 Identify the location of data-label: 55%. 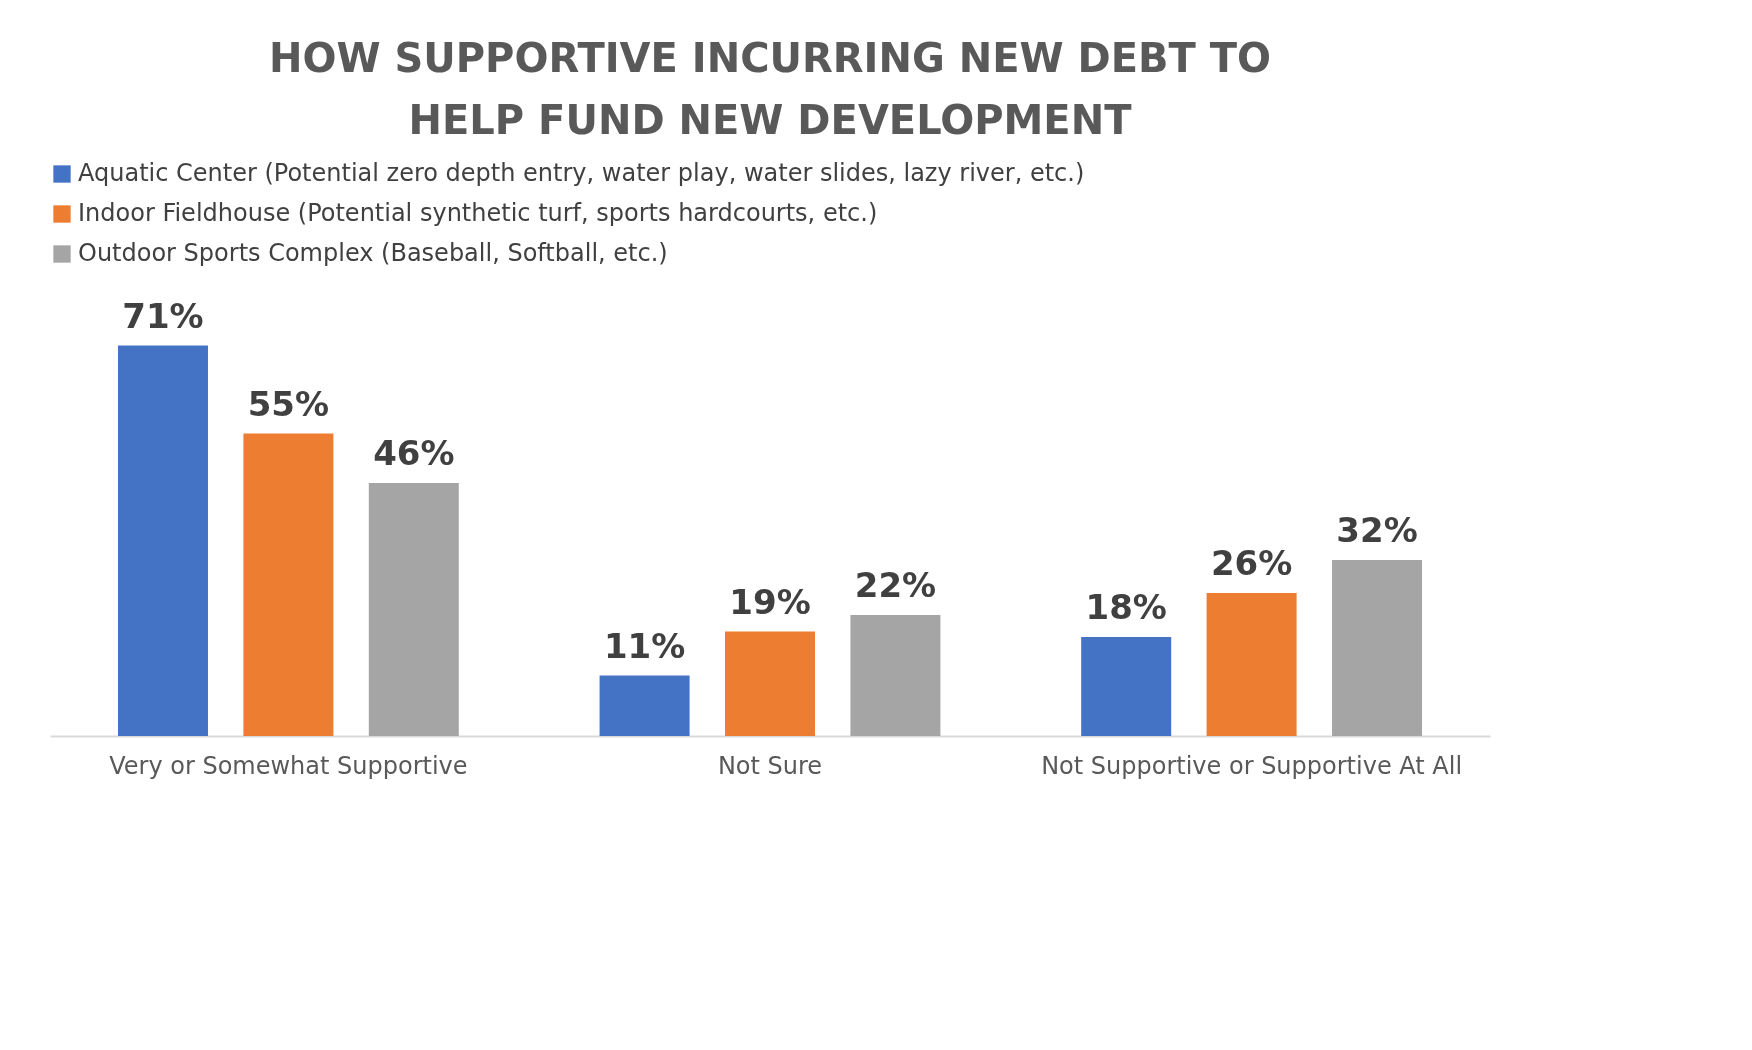
(288, 403).